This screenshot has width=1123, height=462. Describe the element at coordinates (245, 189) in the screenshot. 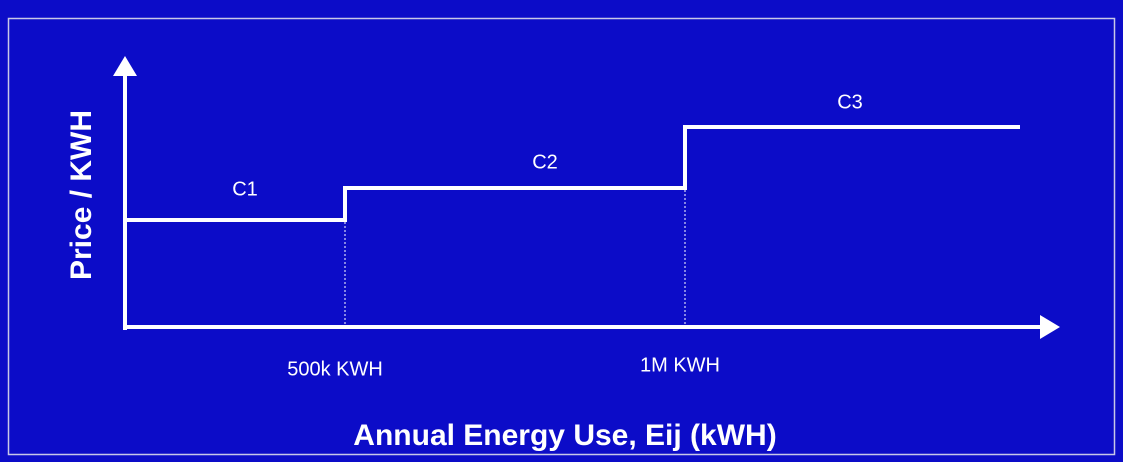

I see `tier-label: C1` at that location.